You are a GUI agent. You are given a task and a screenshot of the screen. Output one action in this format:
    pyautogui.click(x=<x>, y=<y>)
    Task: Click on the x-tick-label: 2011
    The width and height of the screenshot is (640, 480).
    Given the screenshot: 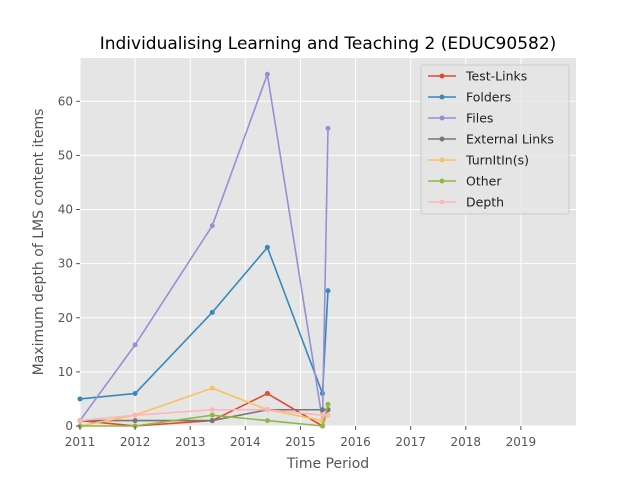 What is the action you would take?
    pyautogui.click(x=80, y=442)
    